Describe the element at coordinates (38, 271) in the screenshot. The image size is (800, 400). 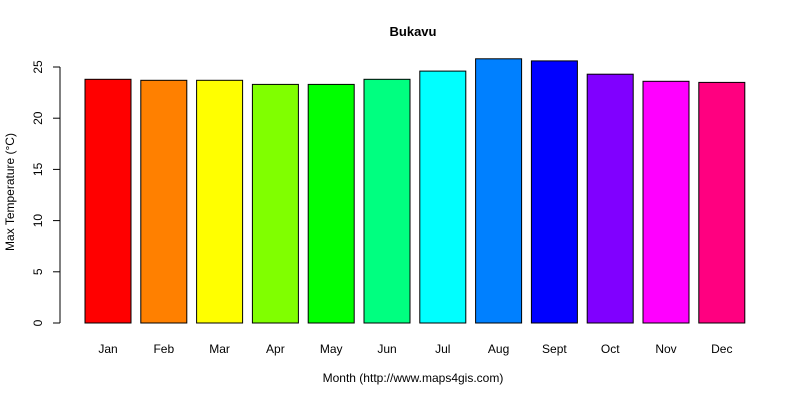
I see `y-tick-label: 5` at that location.